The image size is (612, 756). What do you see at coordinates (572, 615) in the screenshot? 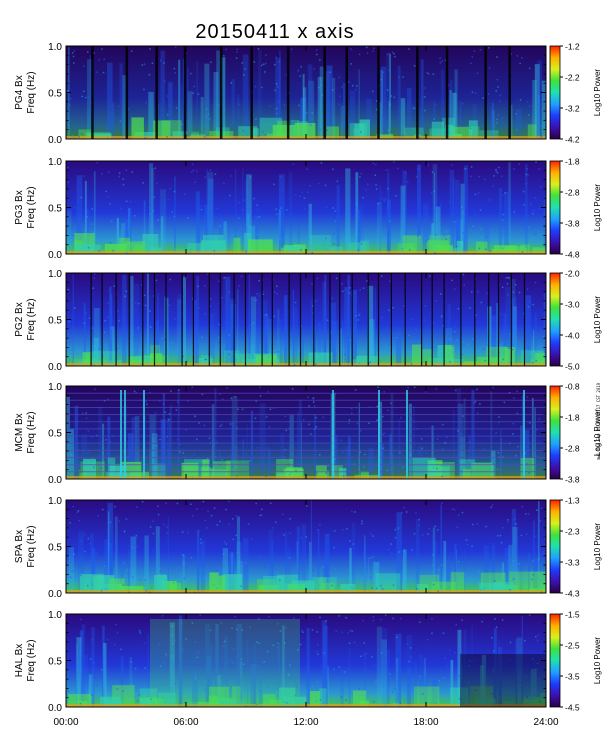
I see `colorbar-tick-label: -1.5` at bounding box center [572, 615].